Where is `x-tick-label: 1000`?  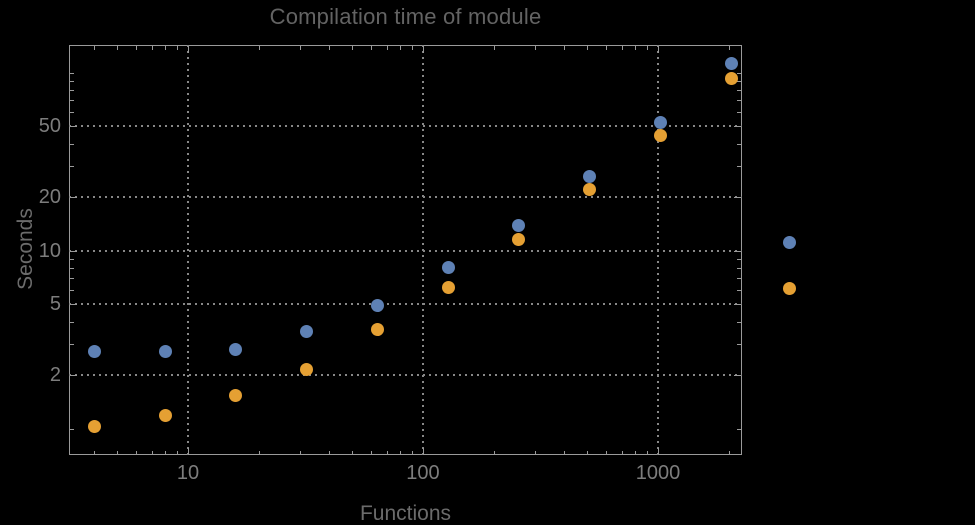
x-tick-label: 1000 is located at coordinates (658, 473).